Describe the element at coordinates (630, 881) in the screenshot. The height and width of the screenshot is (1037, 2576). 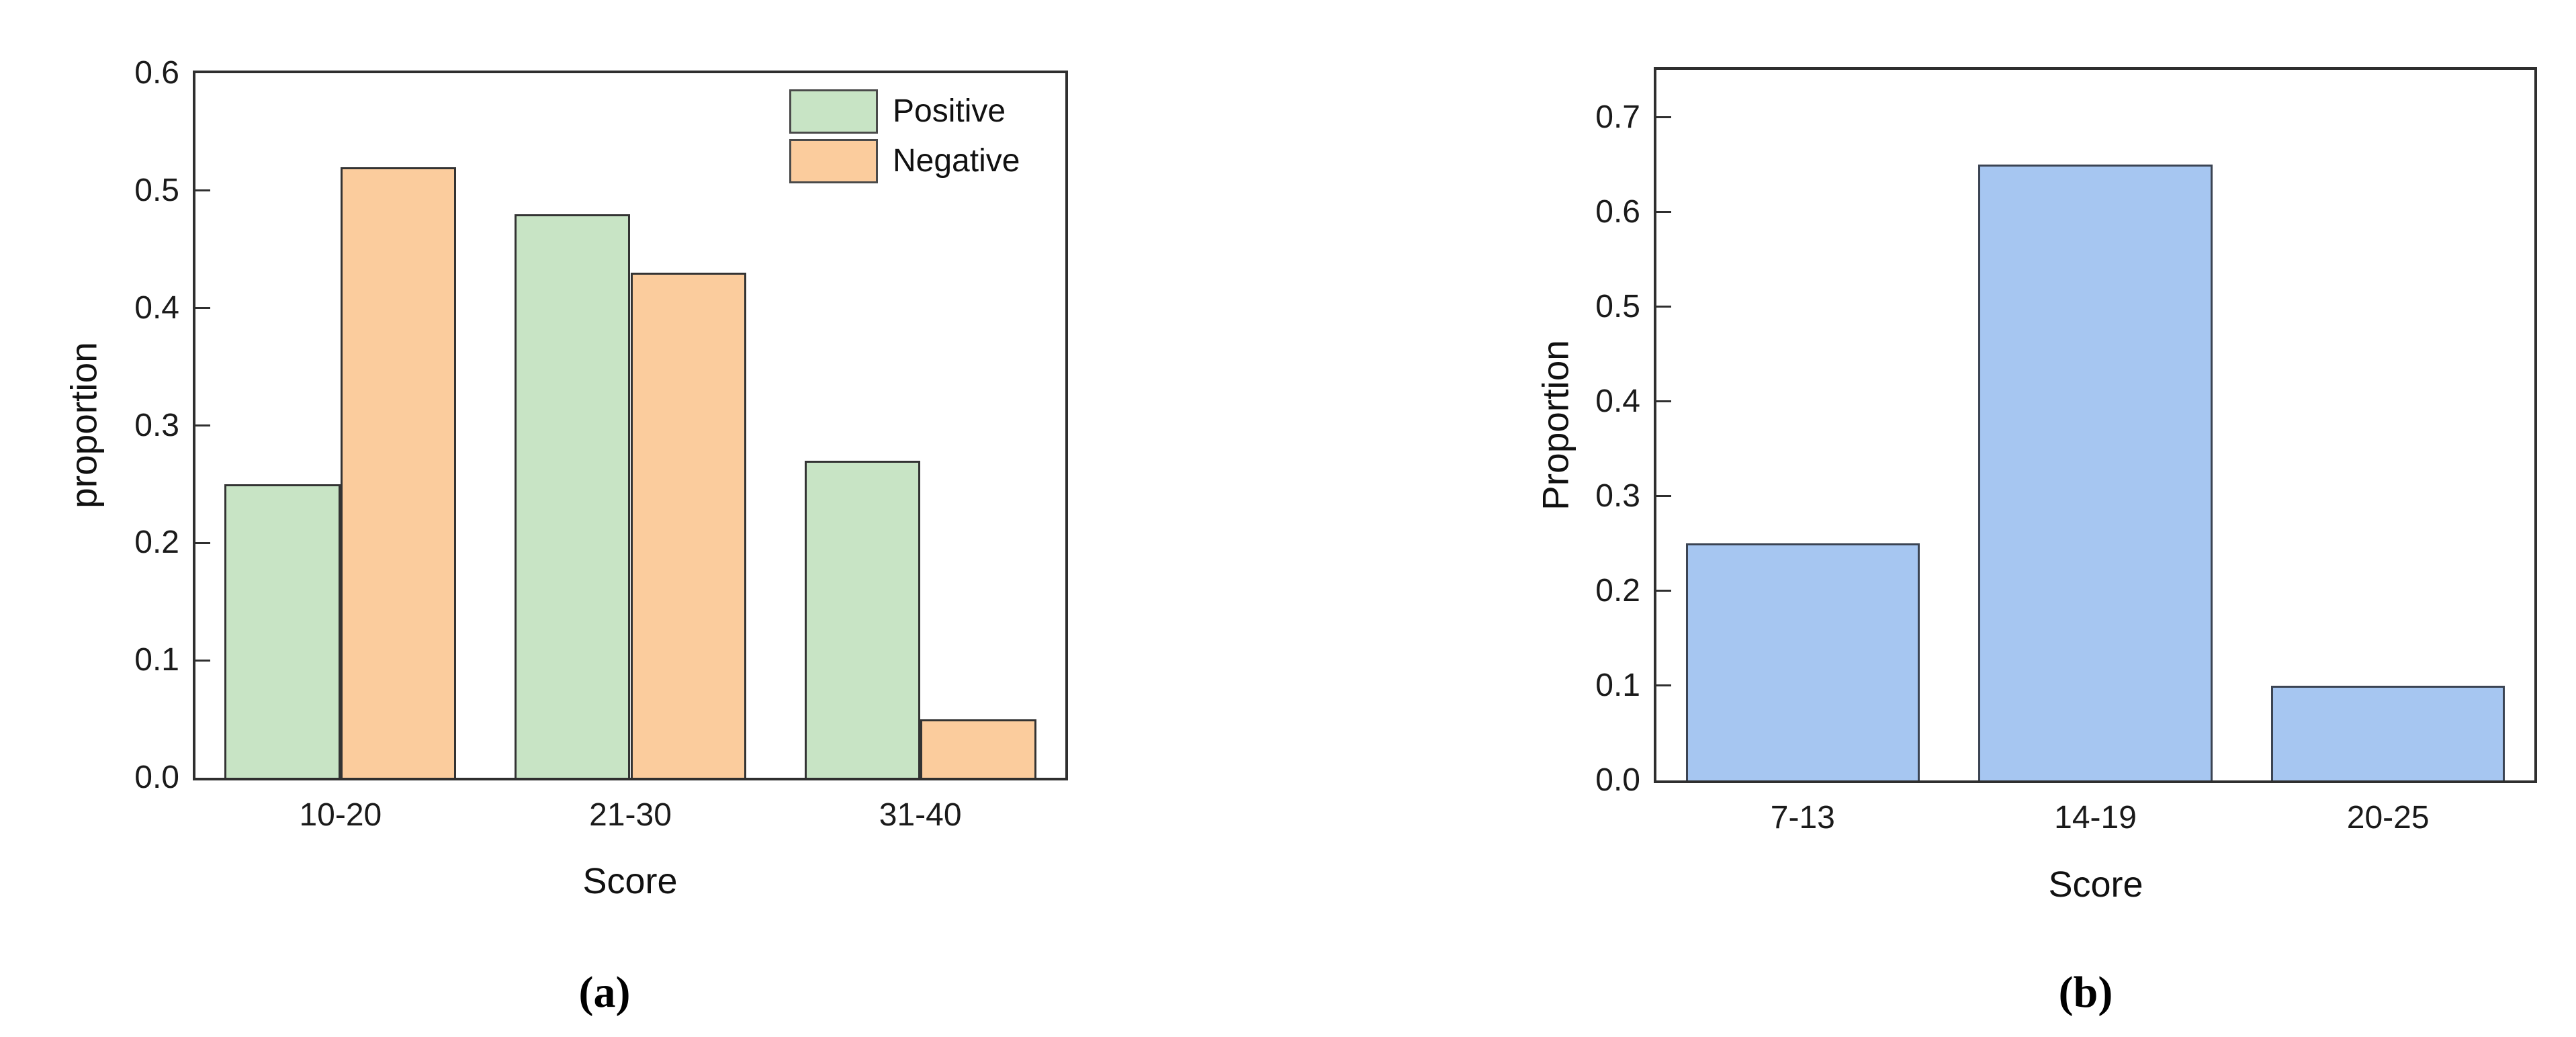
I see `x-axis-label-a: Score` at that location.